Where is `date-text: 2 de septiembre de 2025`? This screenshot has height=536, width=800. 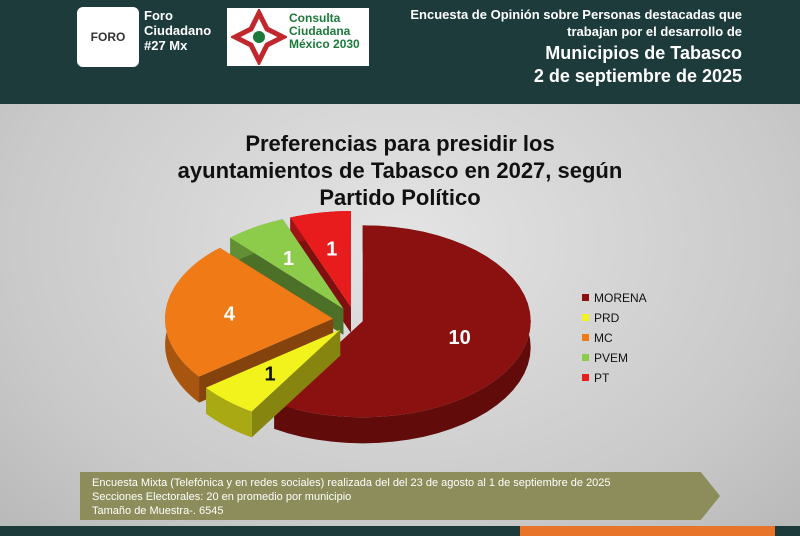
date-text: 2 de septiembre de 2025 is located at coordinates (637, 76).